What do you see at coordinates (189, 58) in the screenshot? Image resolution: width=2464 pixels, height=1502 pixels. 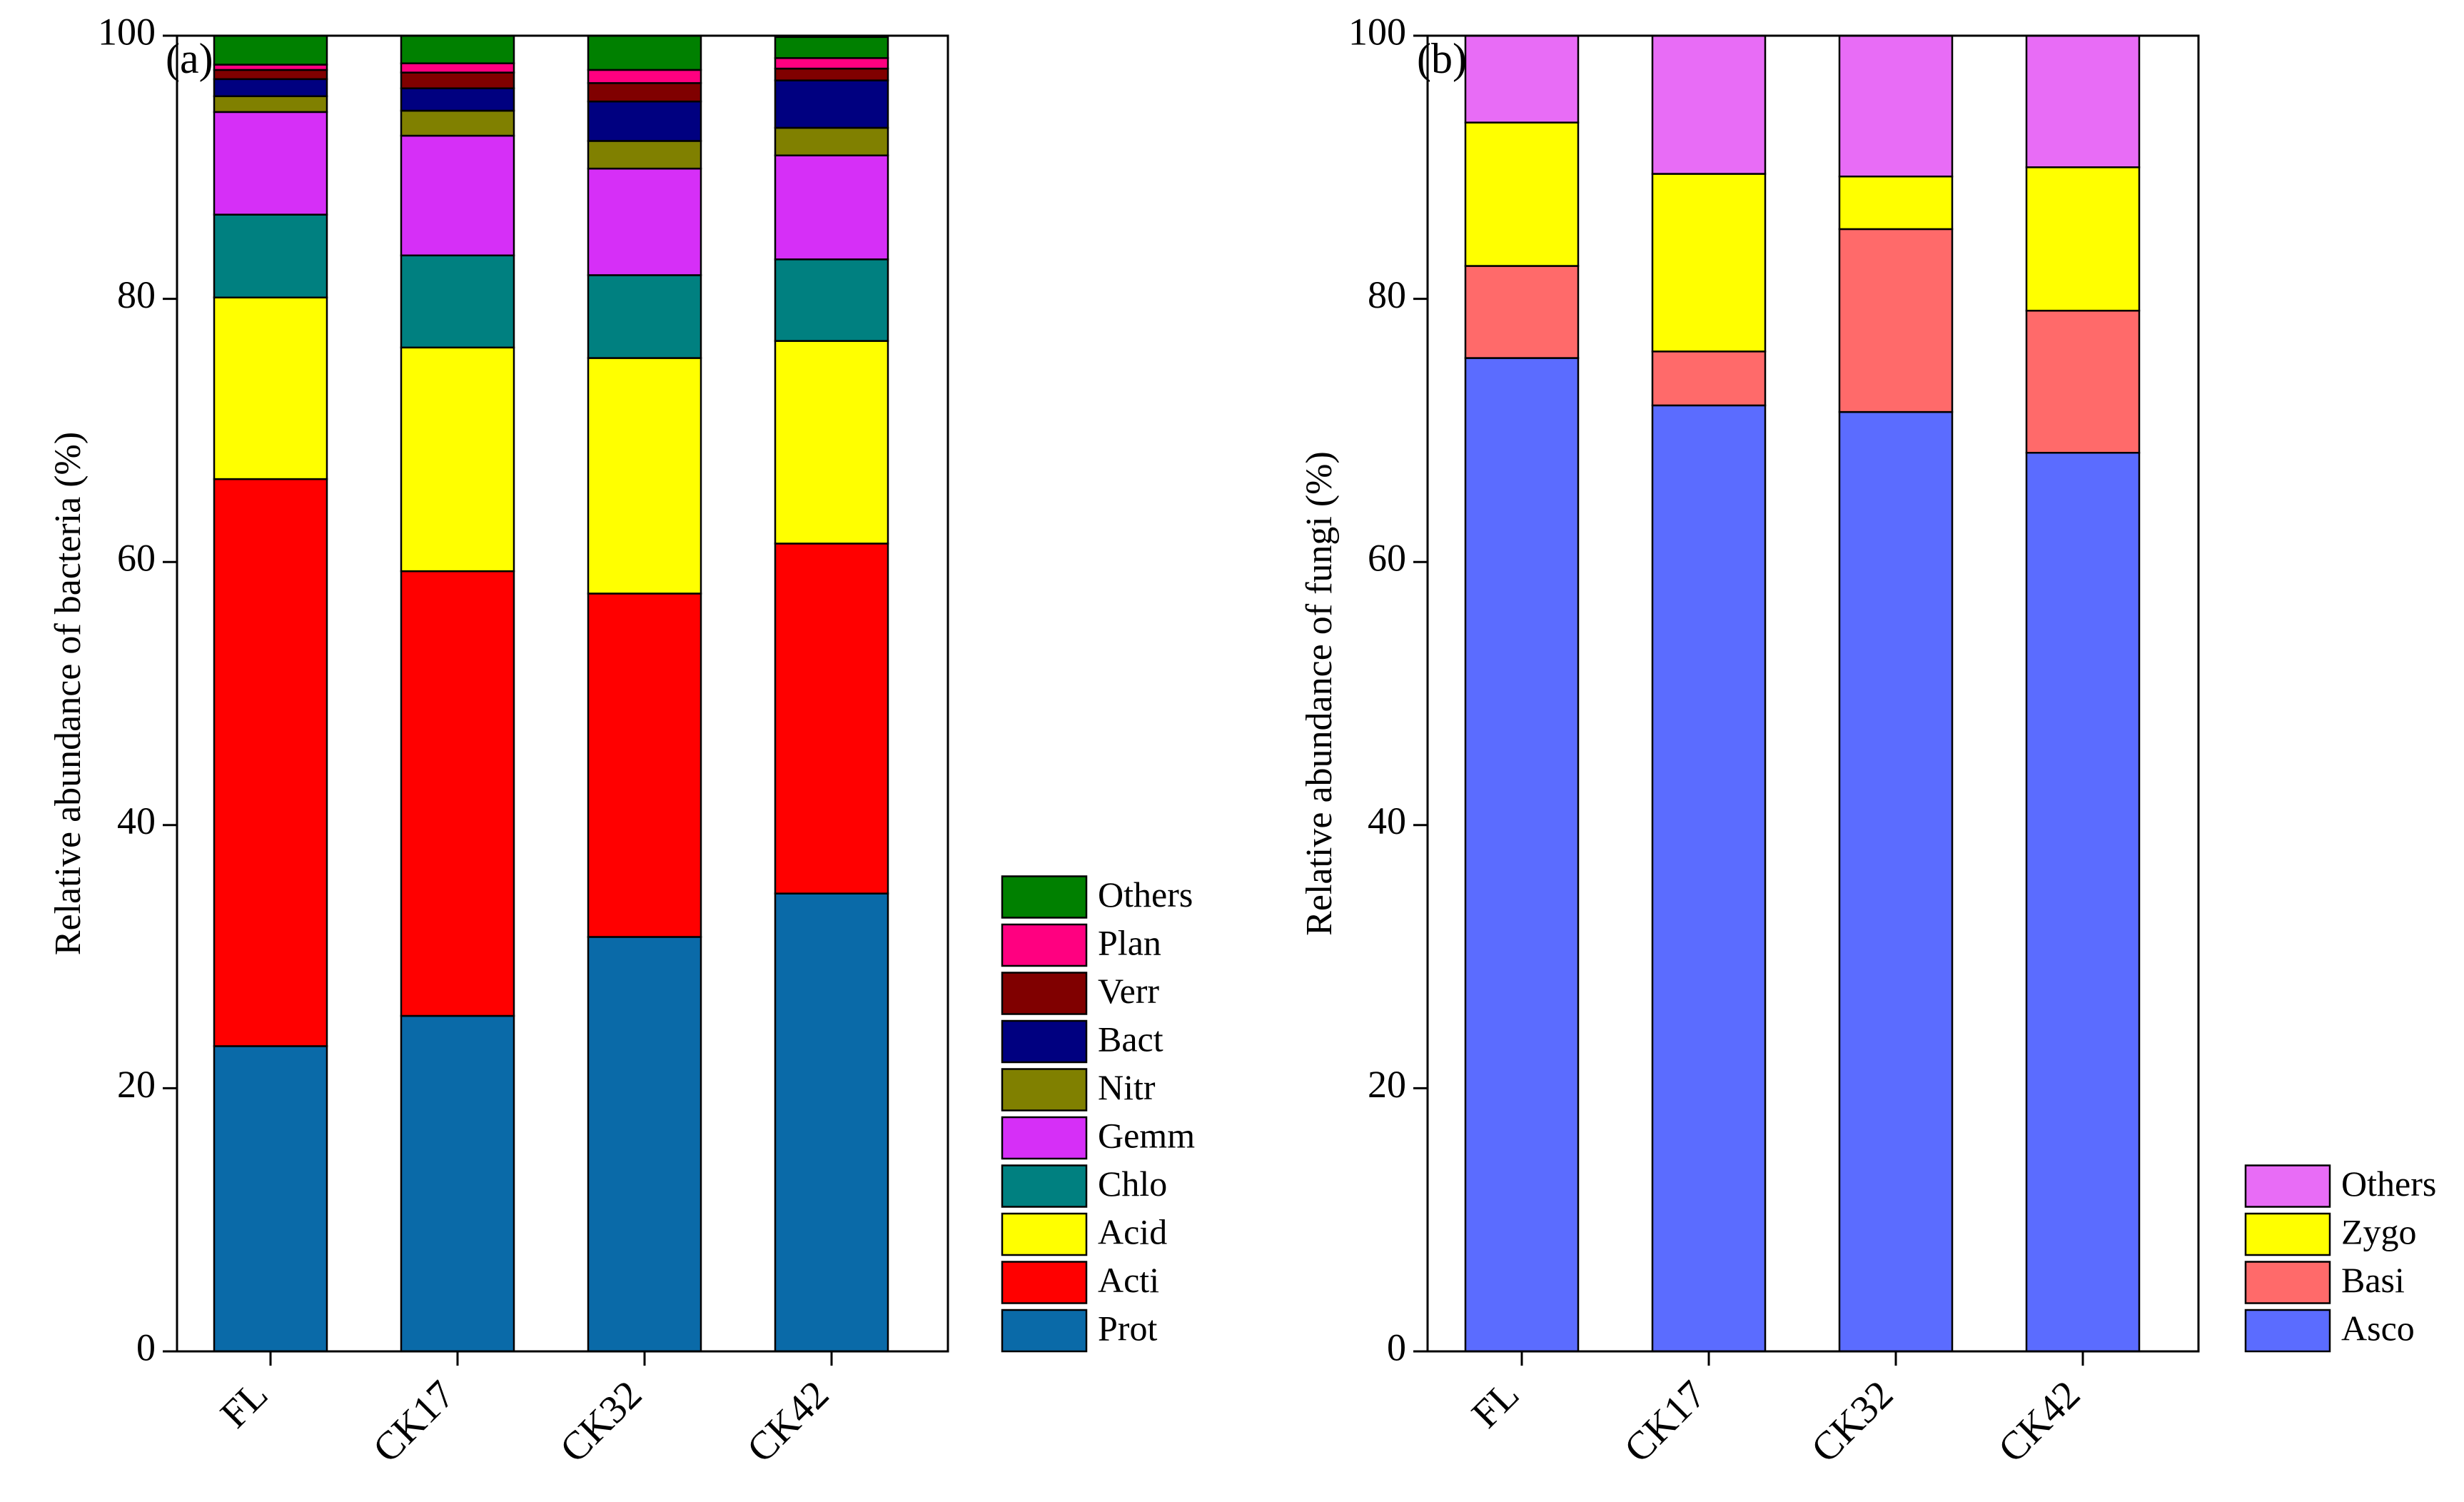 I see `panel-label: (a)` at bounding box center [189, 58].